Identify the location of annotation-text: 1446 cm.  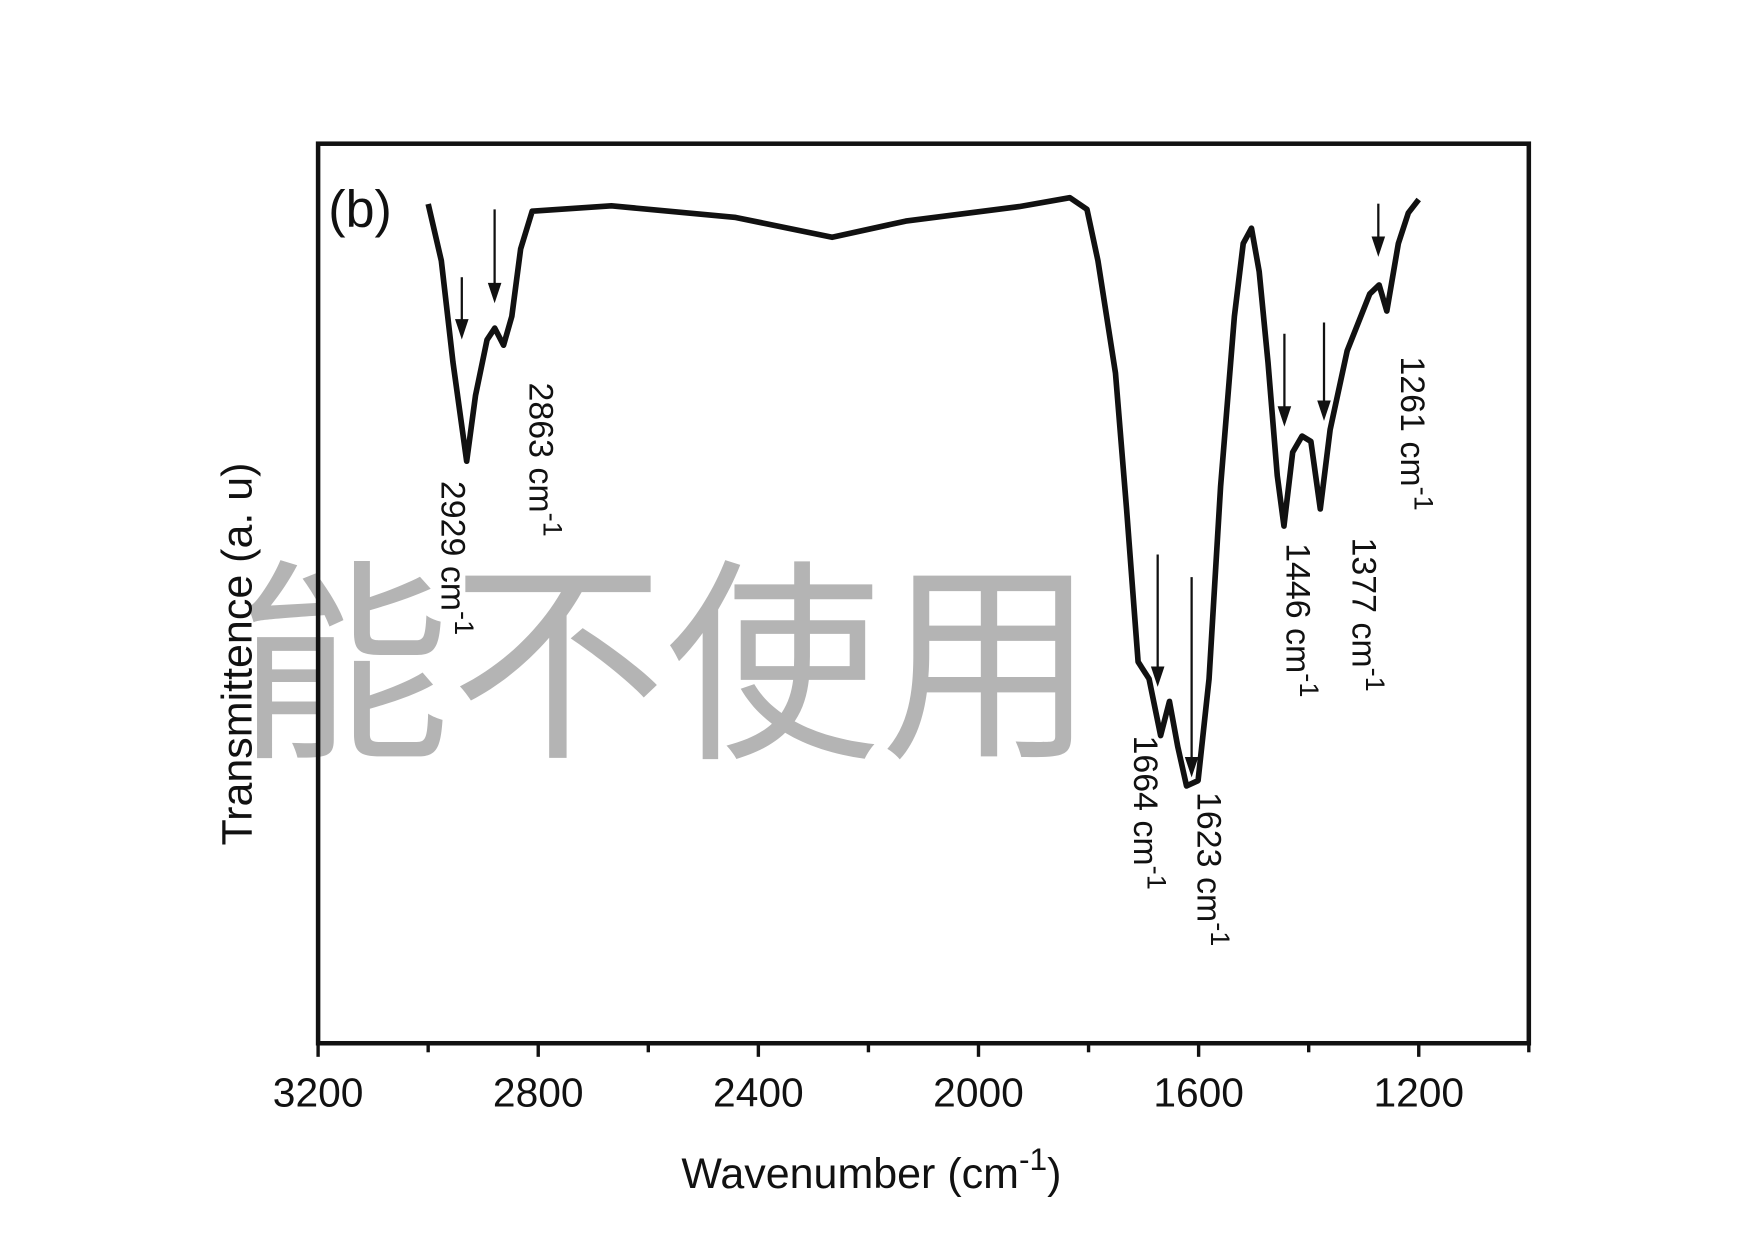
(1298, 608).